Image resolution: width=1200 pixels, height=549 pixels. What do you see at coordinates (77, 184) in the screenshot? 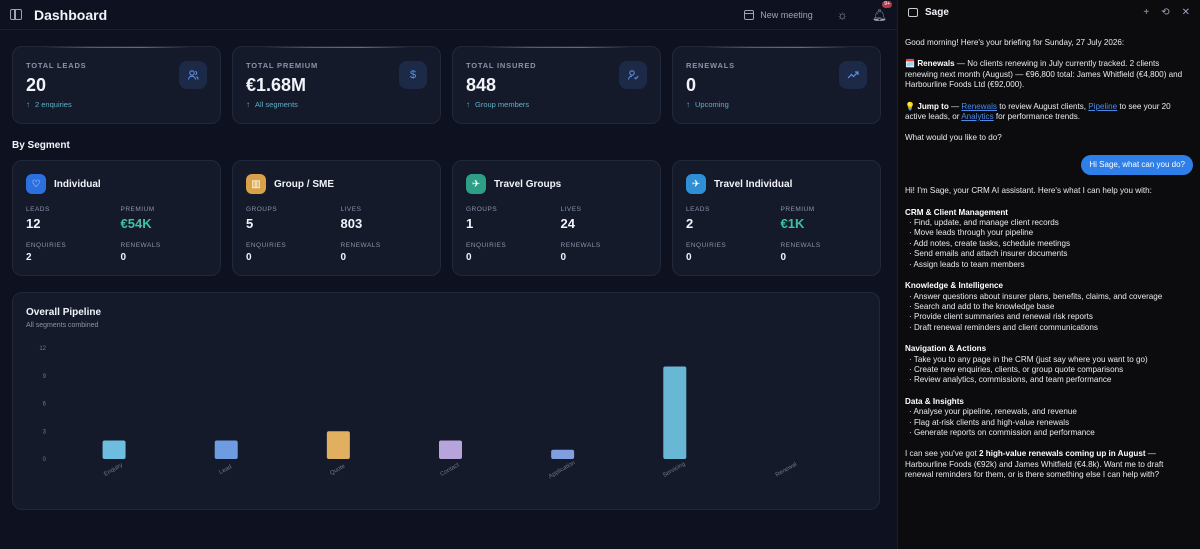
I see `segment-name: Individual` at bounding box center [77, 184].